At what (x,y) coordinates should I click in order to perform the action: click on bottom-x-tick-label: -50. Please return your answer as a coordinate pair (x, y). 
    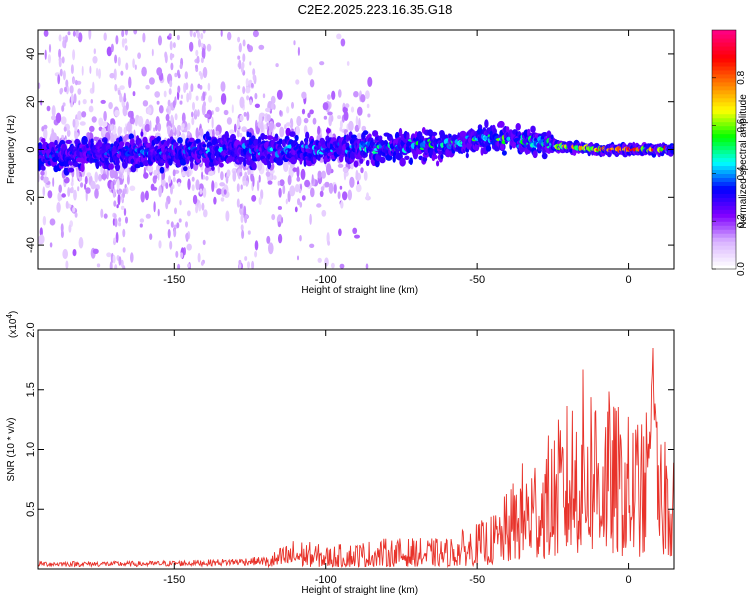
    Looking at the image, I should click on (477, 580).